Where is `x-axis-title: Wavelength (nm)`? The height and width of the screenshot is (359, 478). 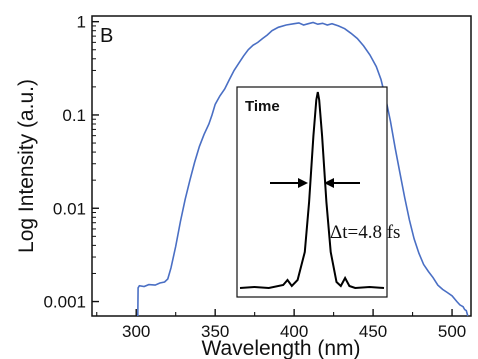 x-axis-title: Wavelength (nm) is located at coordinates (280, 348).